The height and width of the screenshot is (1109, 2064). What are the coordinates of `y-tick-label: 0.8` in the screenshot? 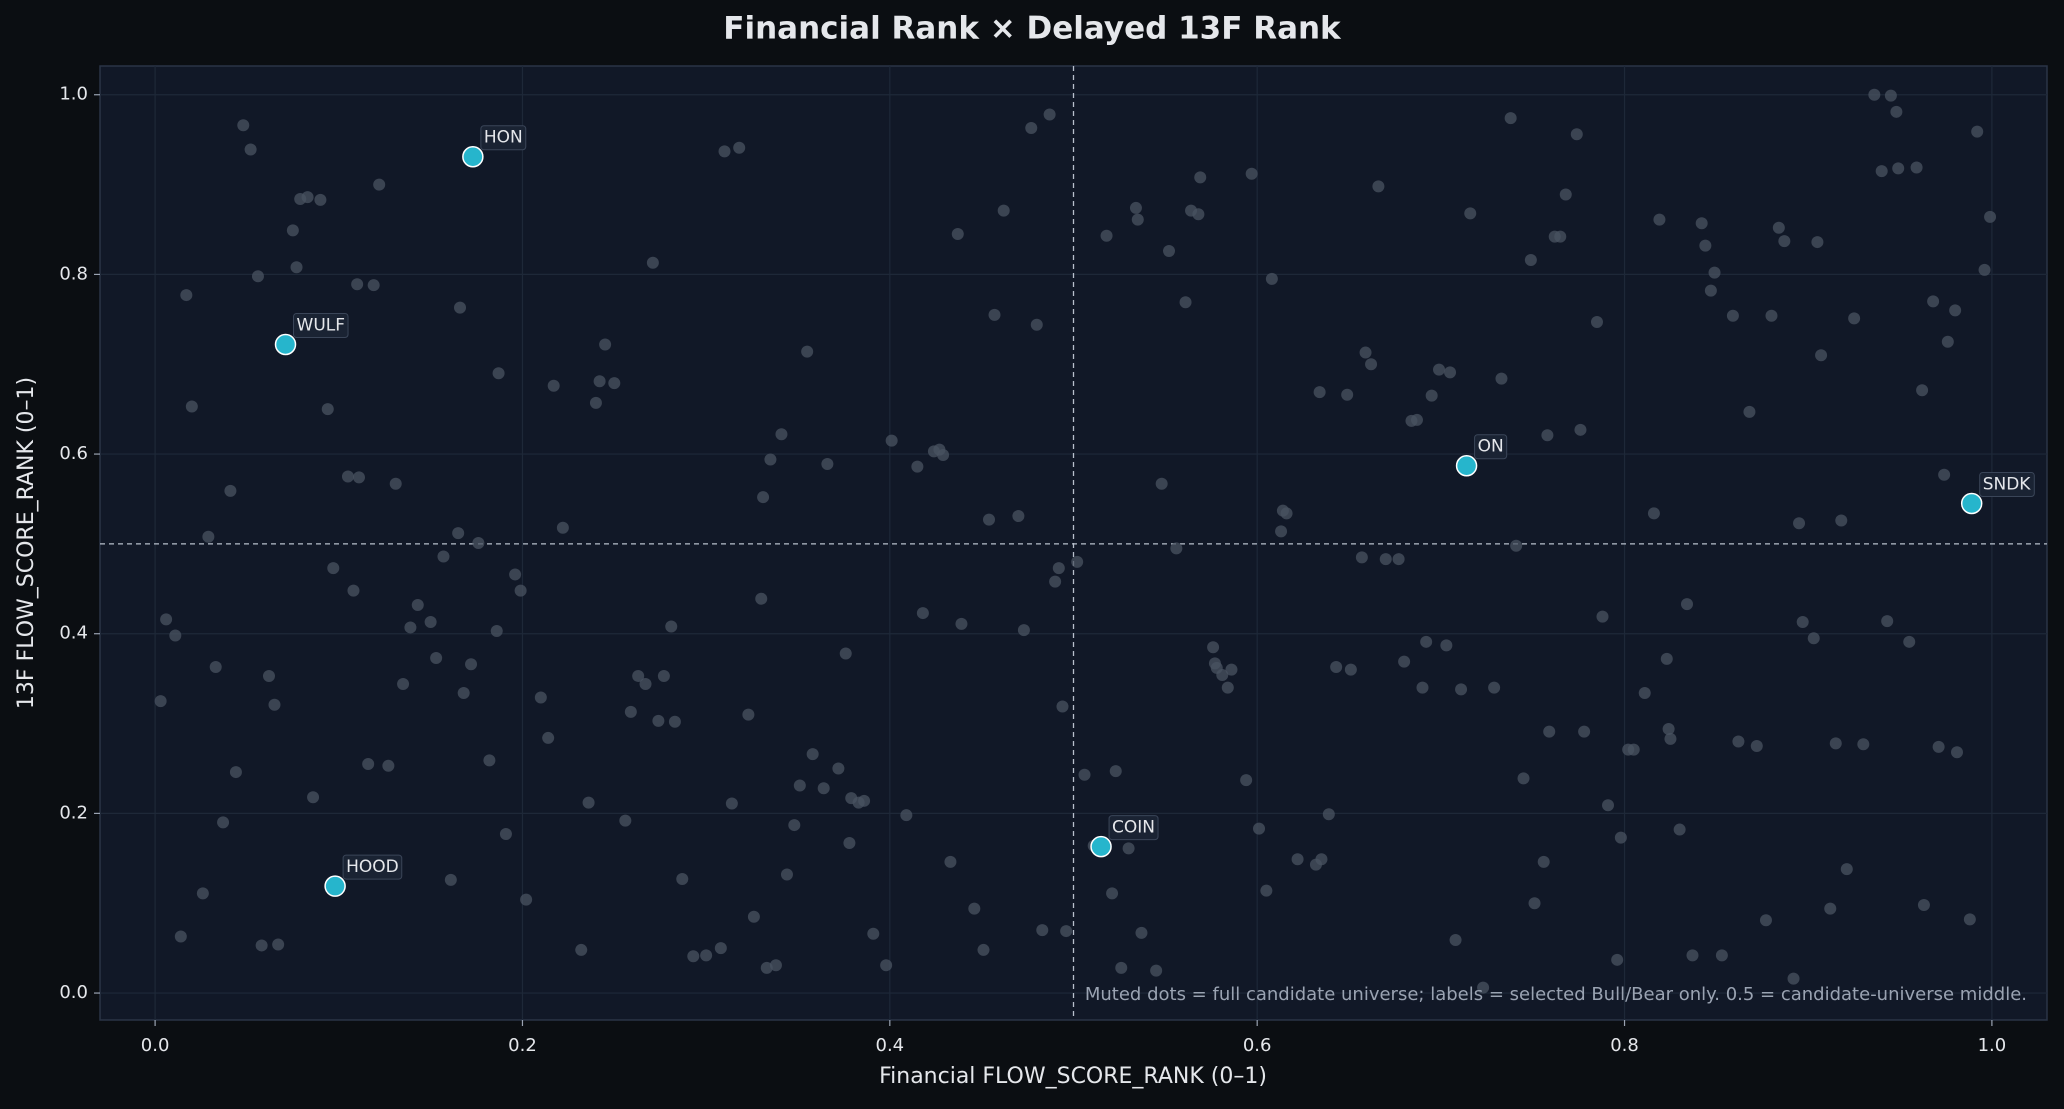 It's located at (73, 273).